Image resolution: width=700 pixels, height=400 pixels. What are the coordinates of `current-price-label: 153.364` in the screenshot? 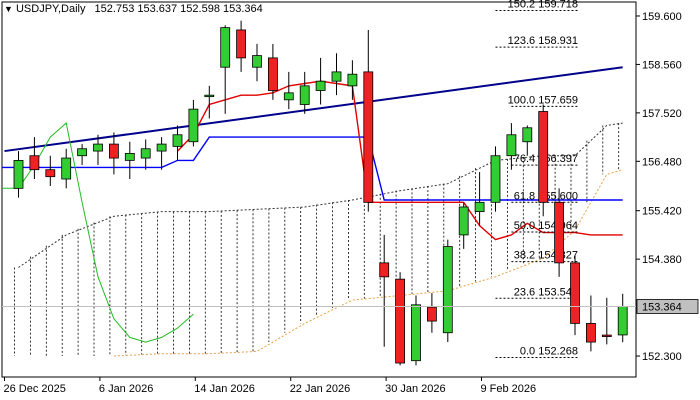 It's located at (662, 307).